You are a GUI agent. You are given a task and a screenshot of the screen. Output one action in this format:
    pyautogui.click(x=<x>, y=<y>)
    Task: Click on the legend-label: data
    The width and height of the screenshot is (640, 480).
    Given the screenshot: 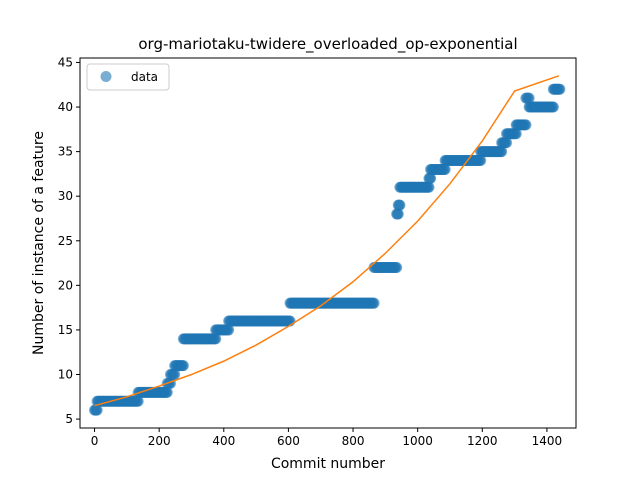 What is the action you would take?
    pyautogui.click(x=144, y=77)
    